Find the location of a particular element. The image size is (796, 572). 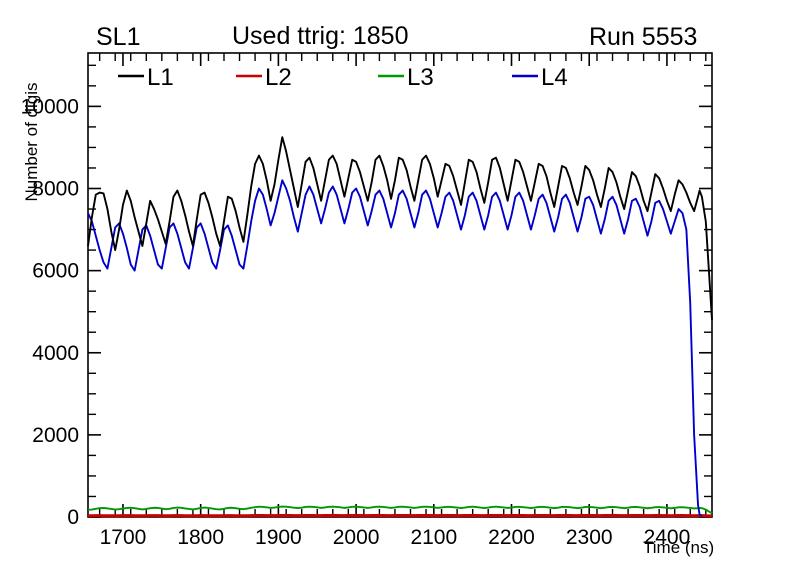

ttrig-label: Used ttrig: 1850 is located at coordinates (320, 36).